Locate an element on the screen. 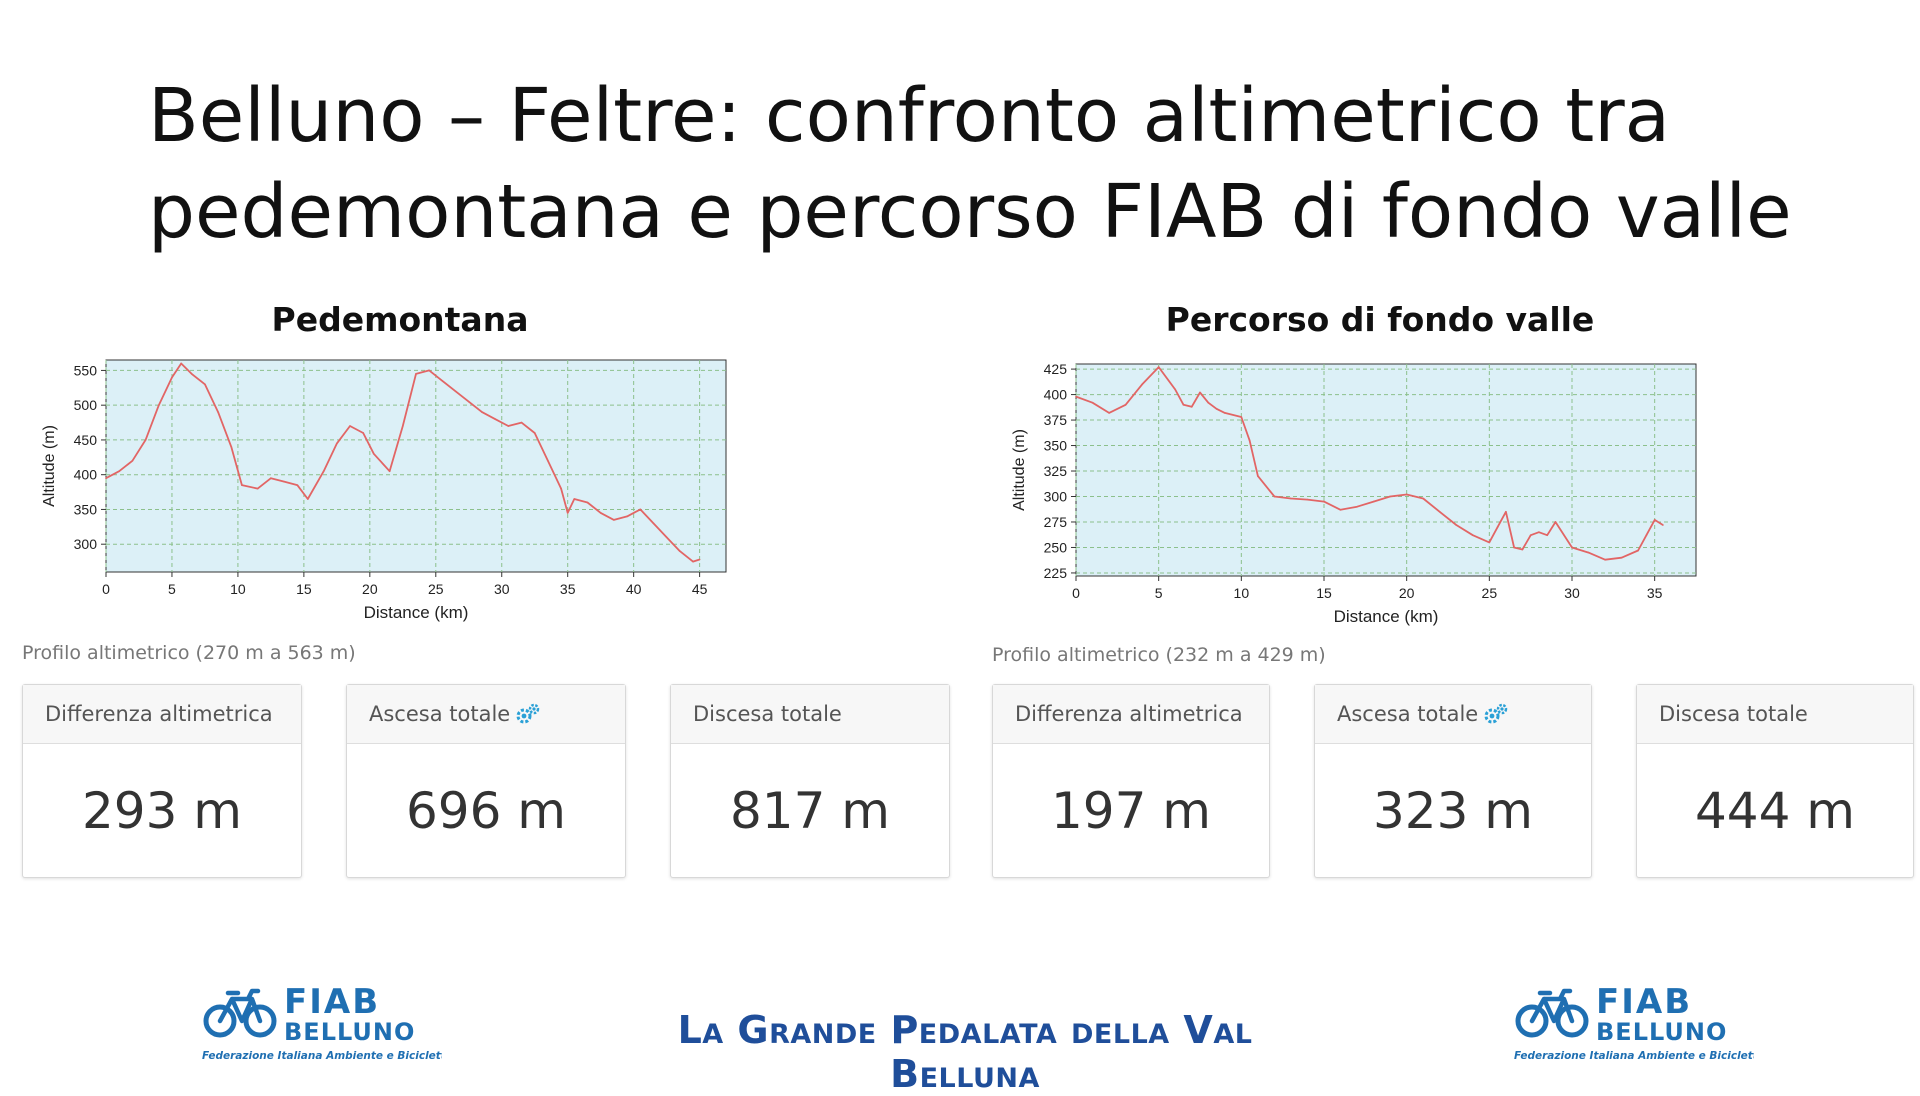  pedemontana-y-tick-label: 550 is located at coordinates (86, 370).